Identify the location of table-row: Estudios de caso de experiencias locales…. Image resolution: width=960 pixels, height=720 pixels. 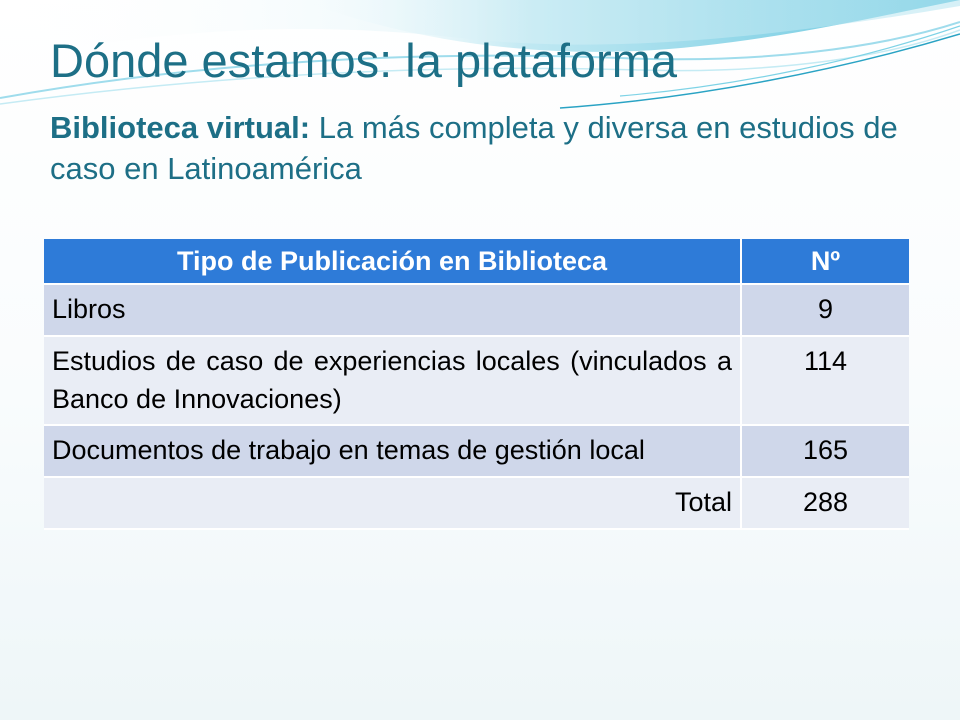
(476, 381).